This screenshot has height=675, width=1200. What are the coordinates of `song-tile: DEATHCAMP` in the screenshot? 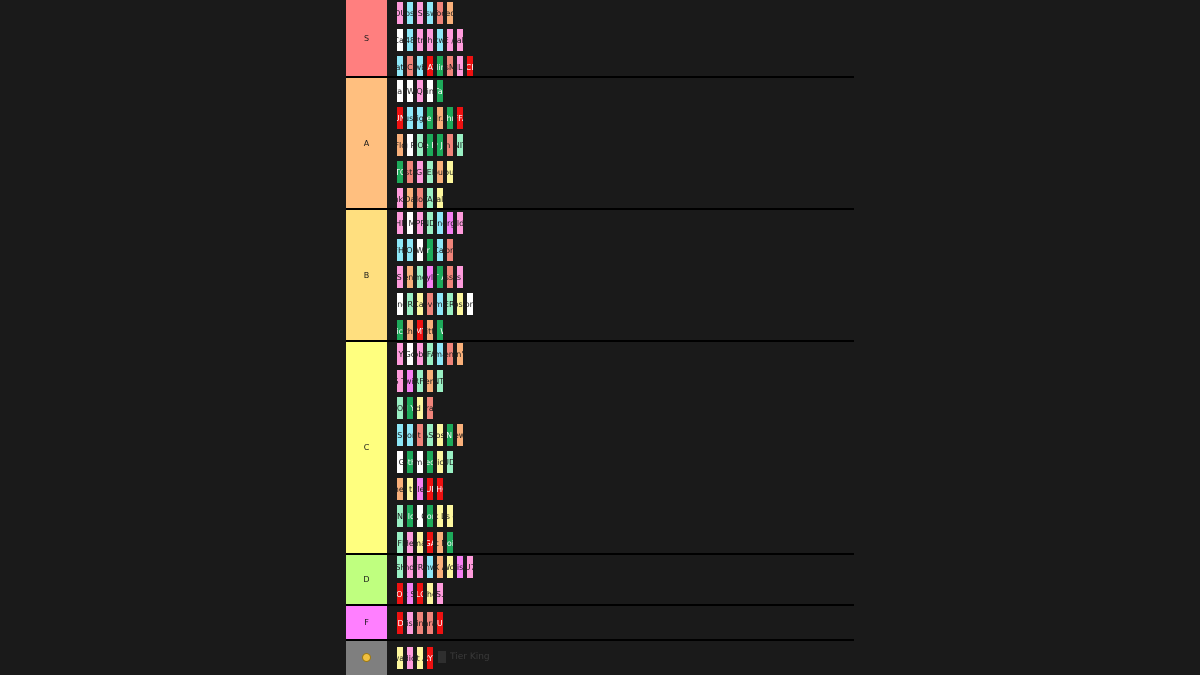 It's located at (440, 489).